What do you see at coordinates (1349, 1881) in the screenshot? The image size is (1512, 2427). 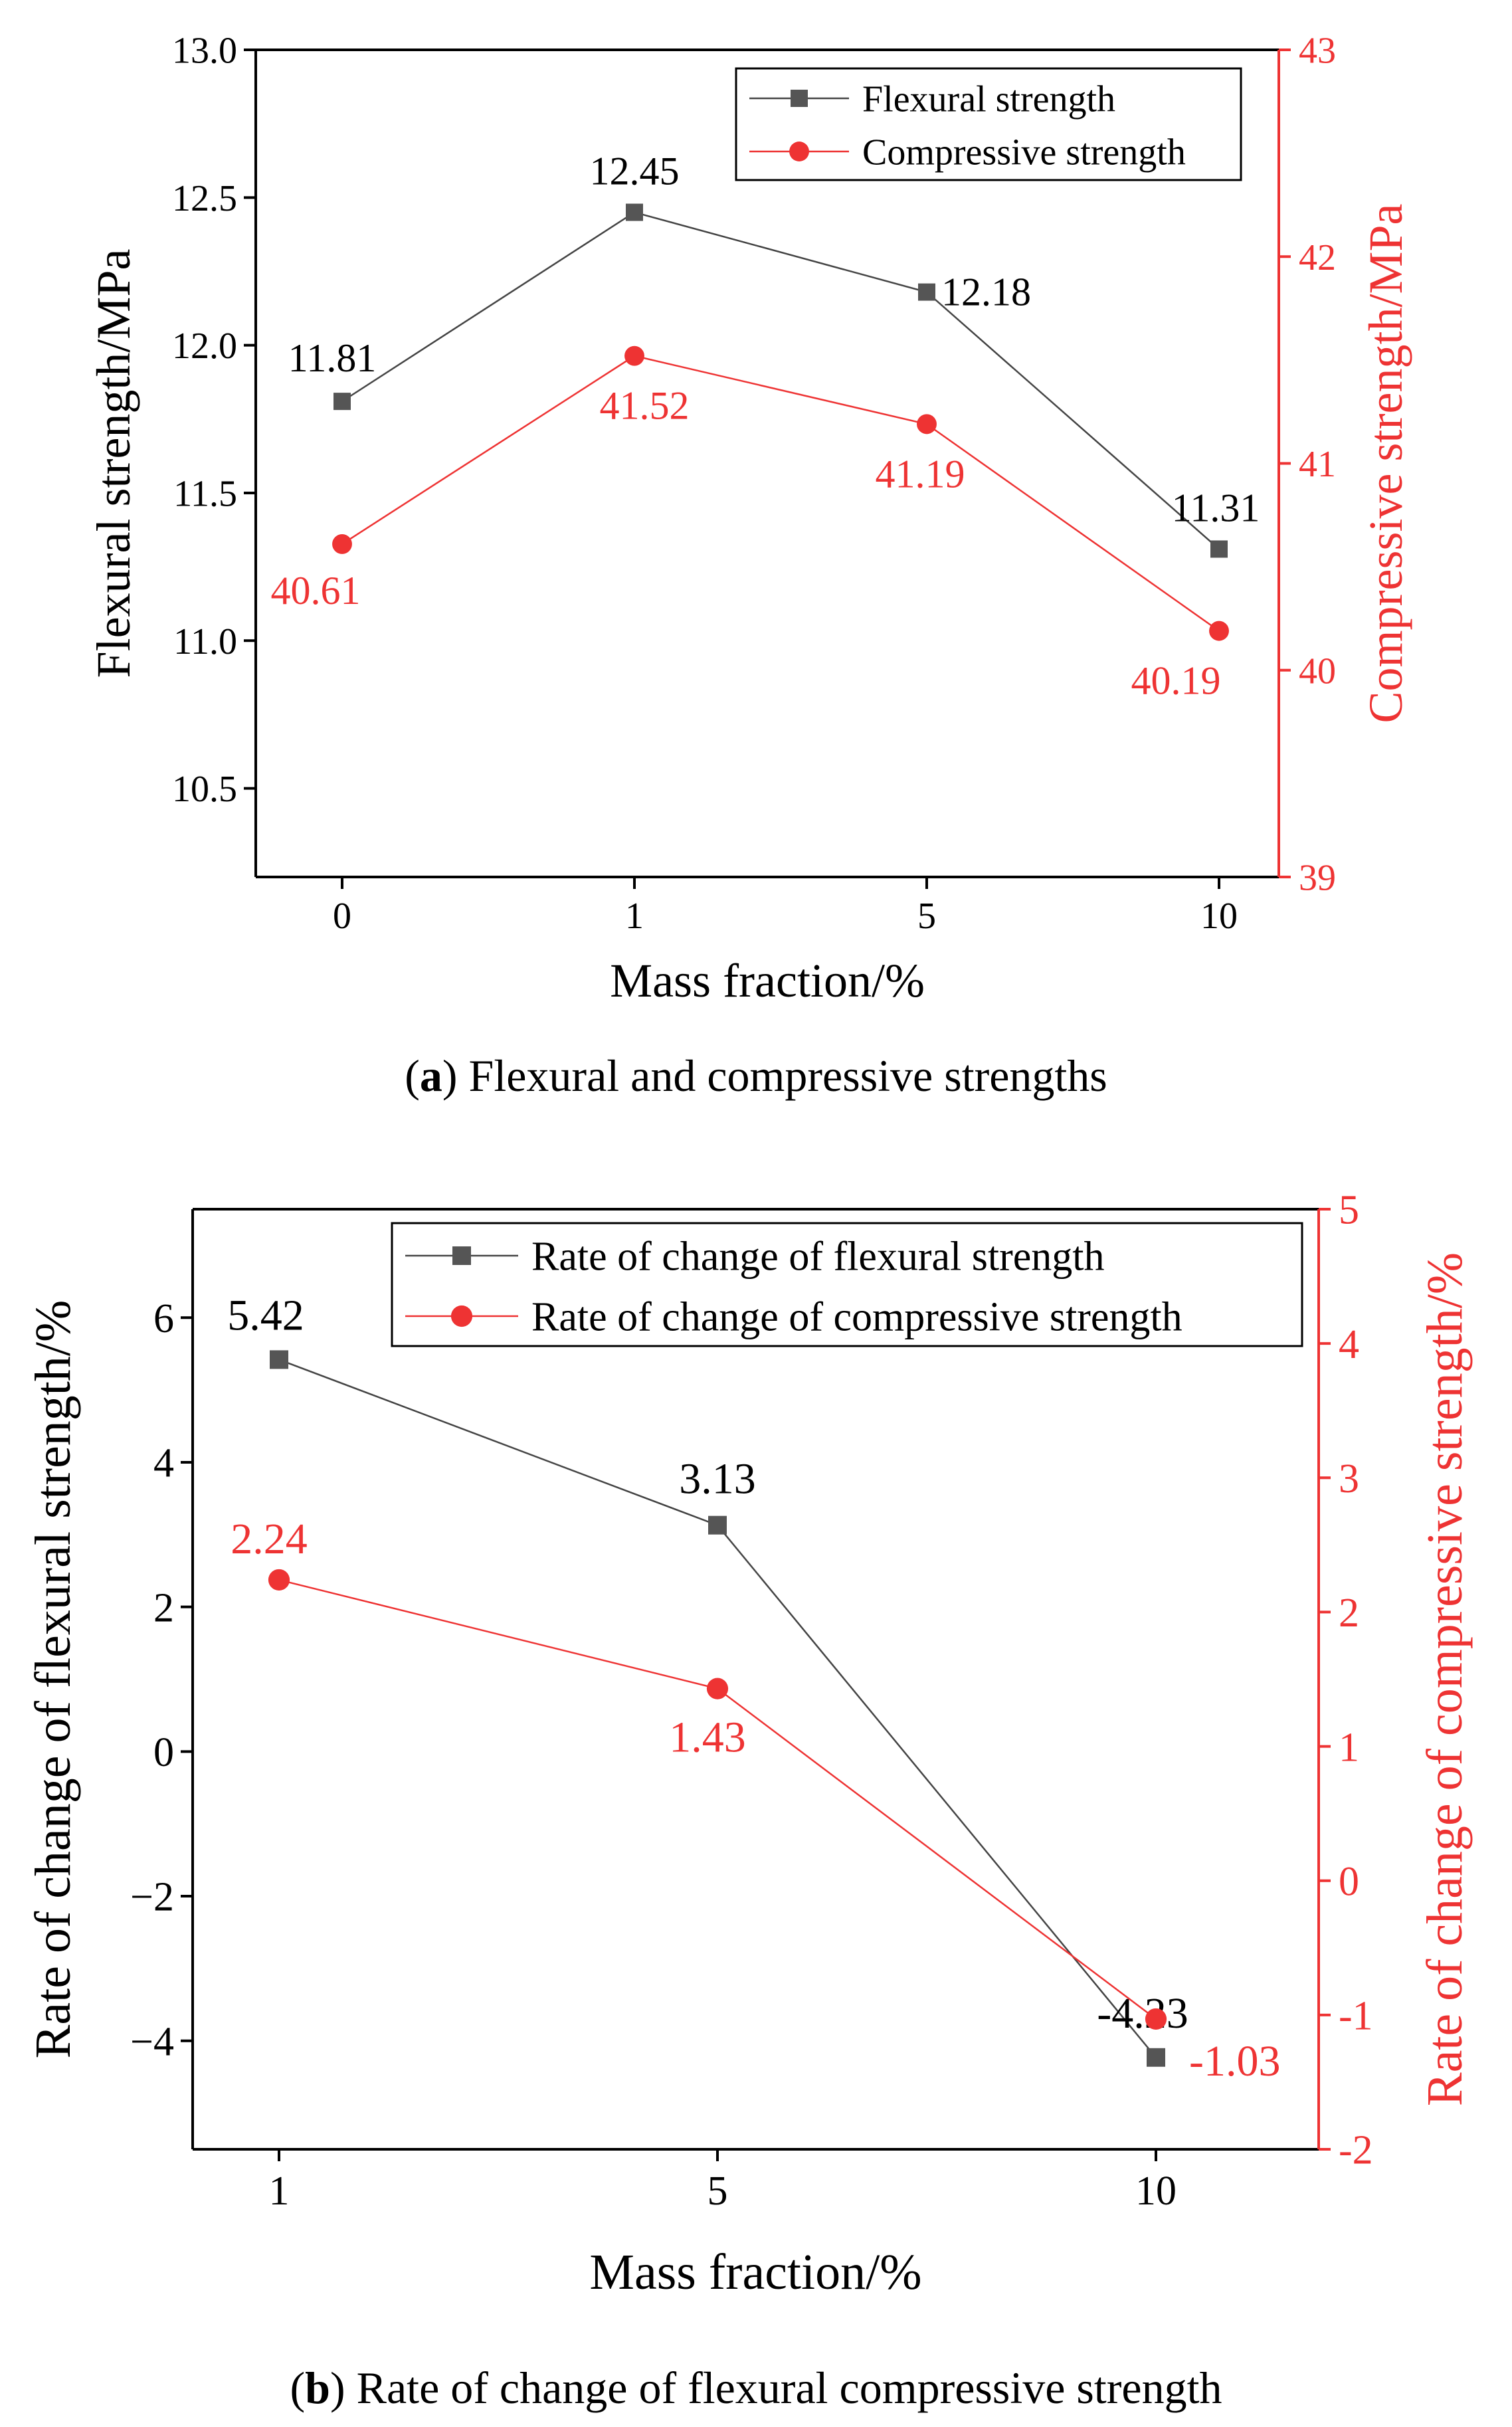 I see `right-y-tick-label: 0` at bounding box center [1349, 1881].